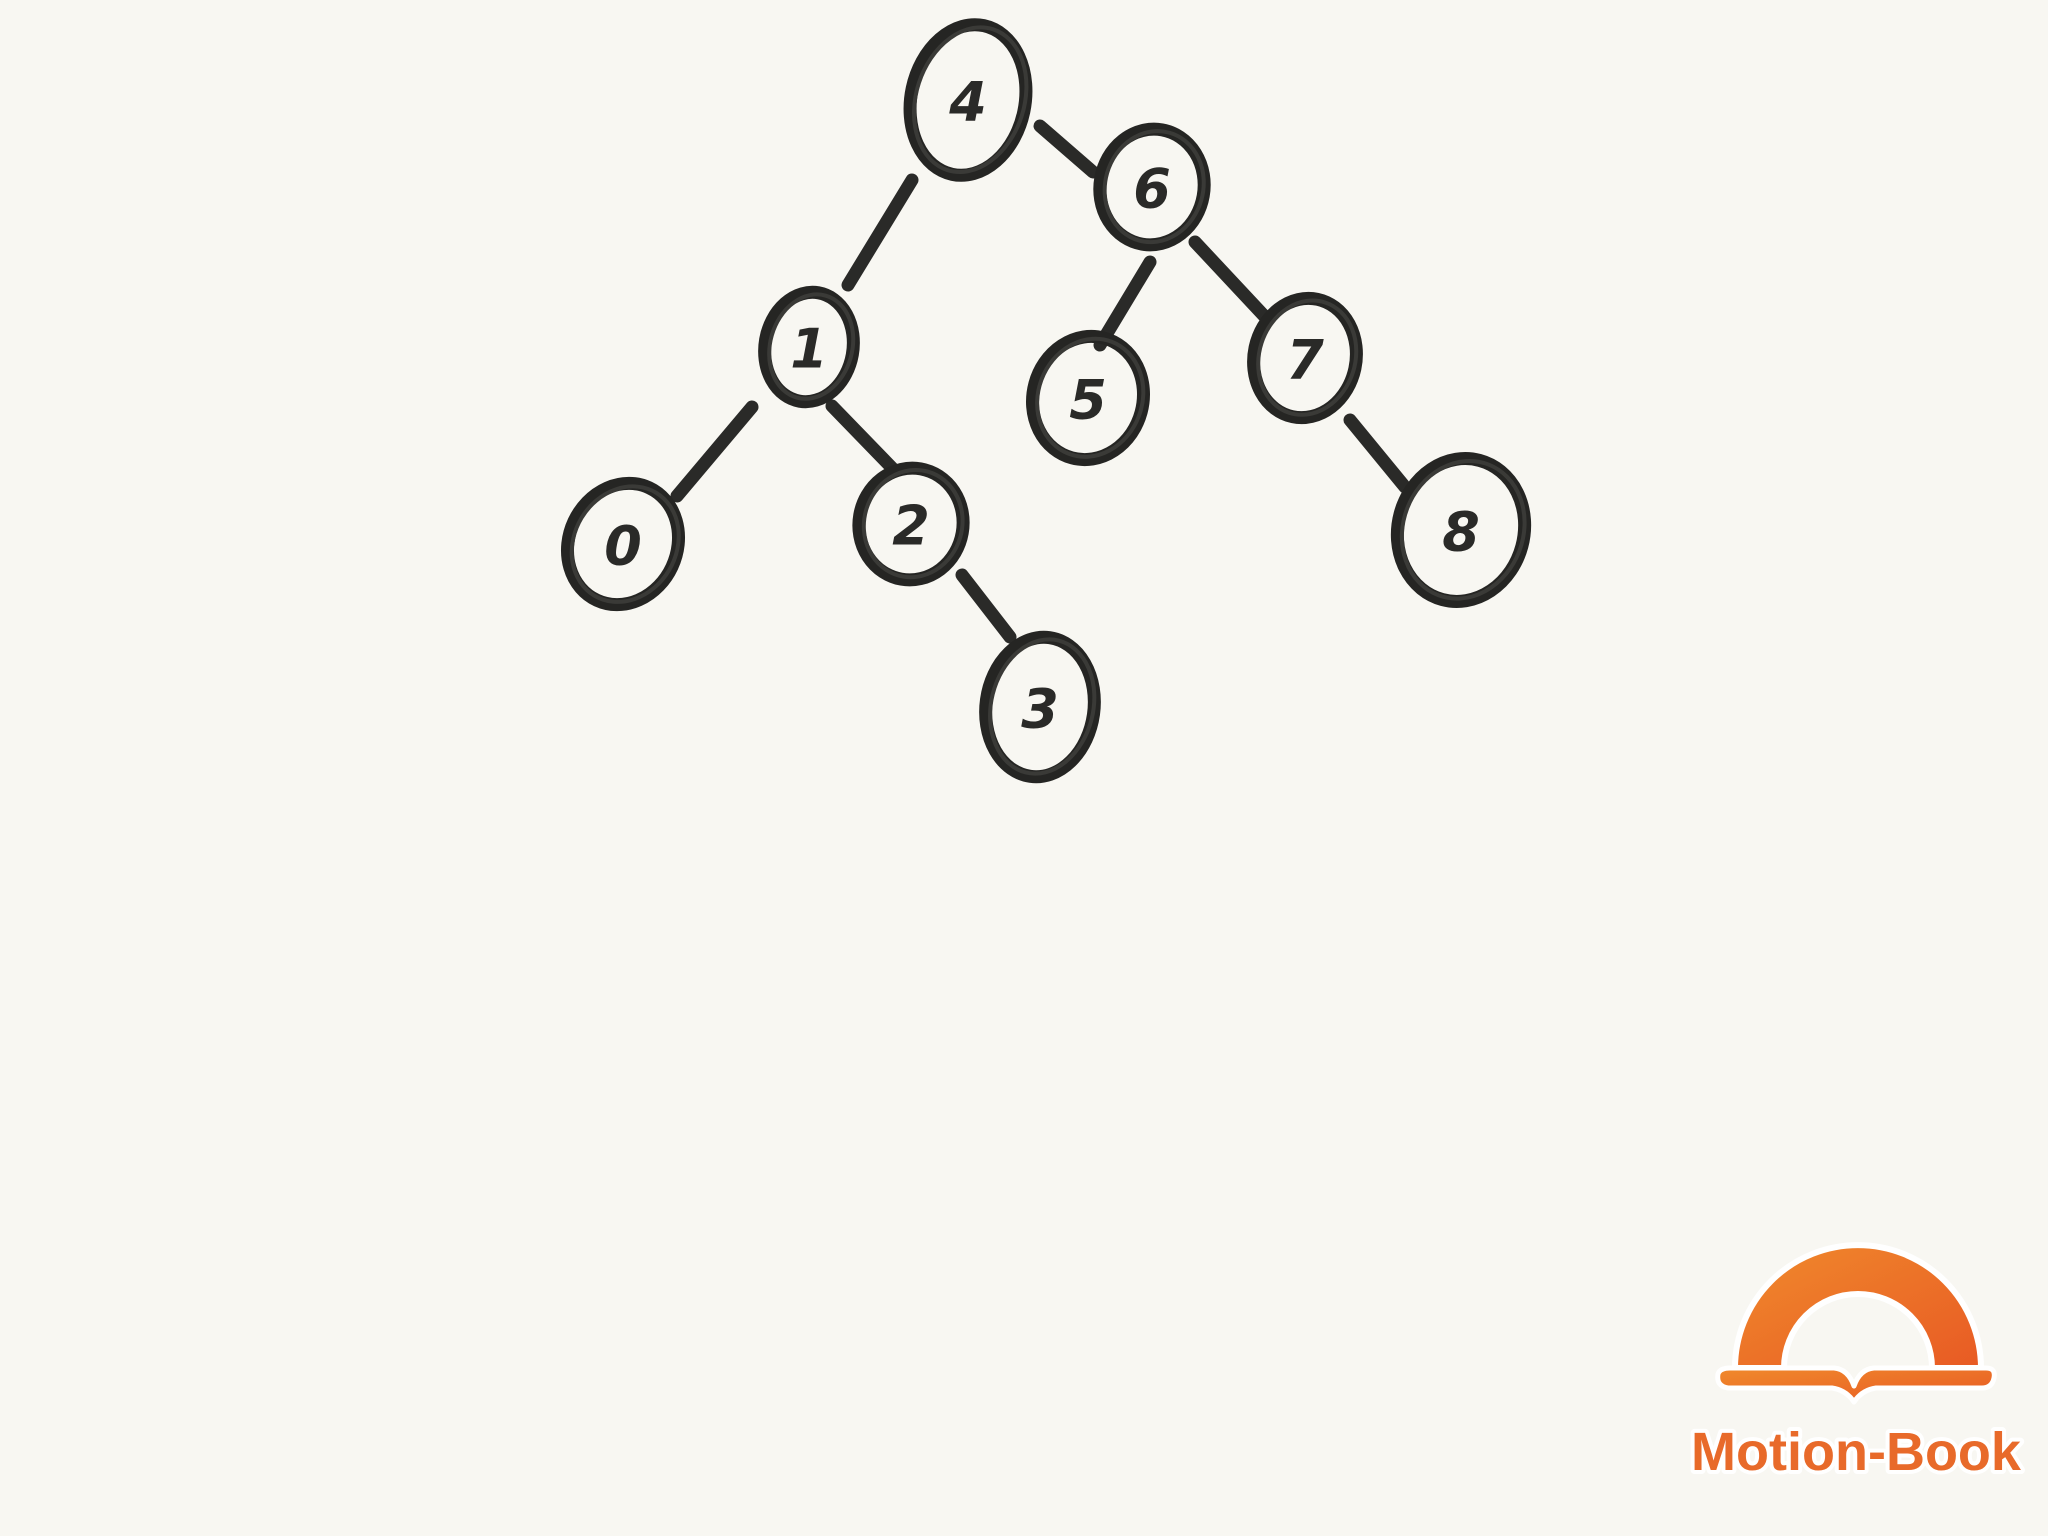 The width and height of the screenshot is (2048, 1536). I want to click on tree-node-7: 7, so click(1305, 358).